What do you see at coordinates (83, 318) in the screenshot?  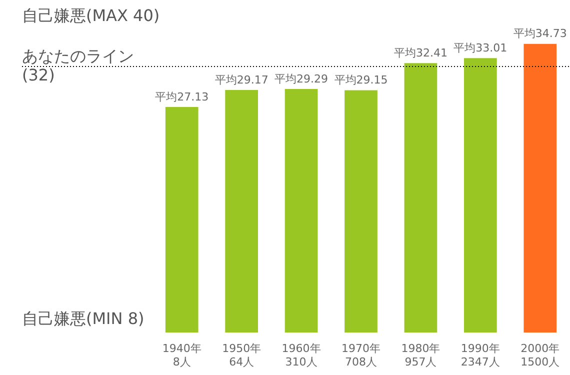 I see `text: 自己嫌悪(MIN 8)` at bounding box center [83, 318].